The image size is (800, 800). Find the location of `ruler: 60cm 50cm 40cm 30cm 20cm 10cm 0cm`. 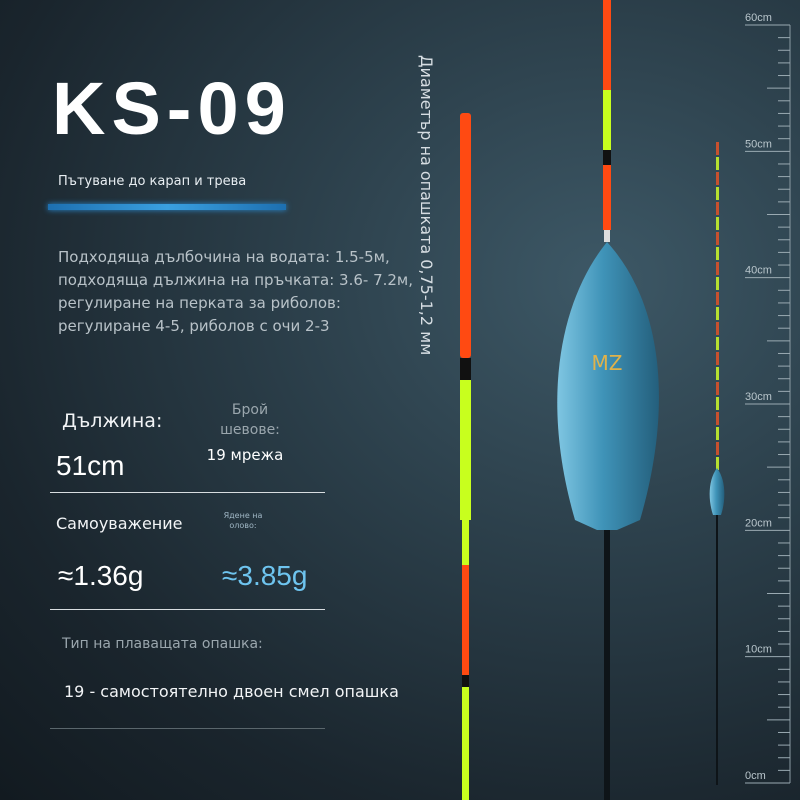

ruler: 60cm 50cm 40cm 30cm 20cm 10cm 0cm is located at coordinates (768, 398).